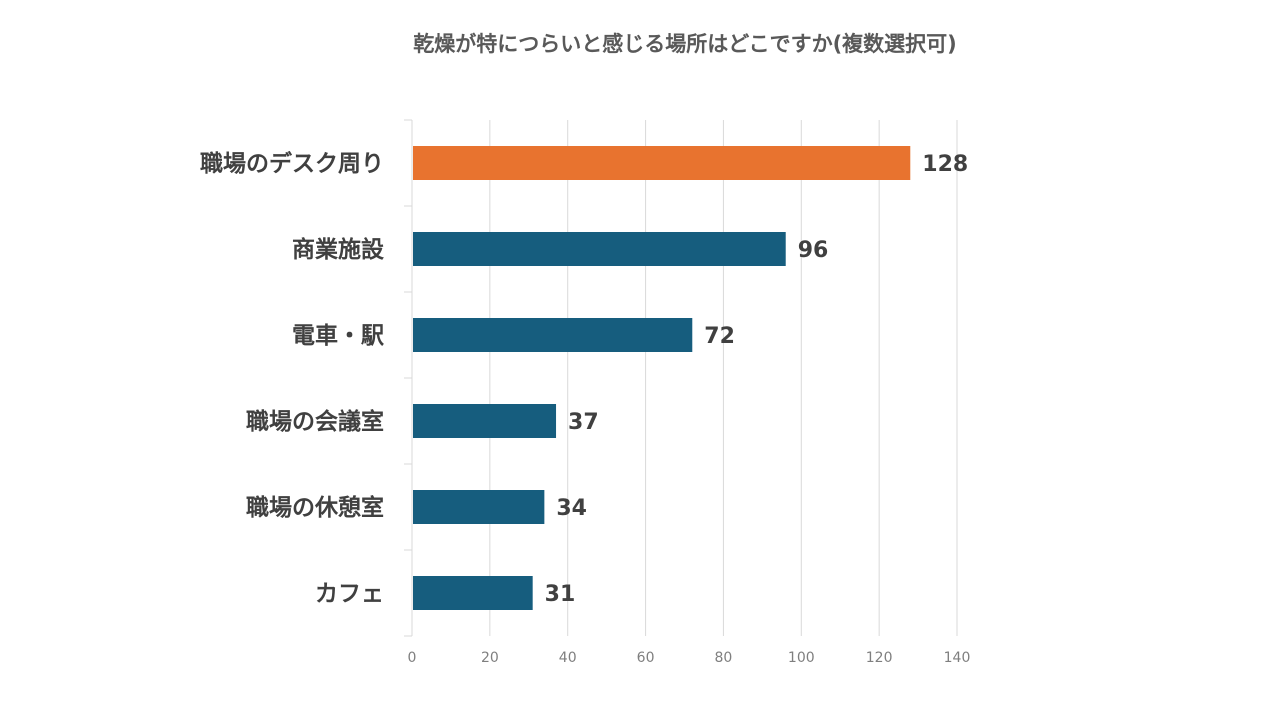 The image size is (1280, 720). Describe the element at coordinates (571, 508) in the screenshot. I see `value-label-4: 34` at that location.